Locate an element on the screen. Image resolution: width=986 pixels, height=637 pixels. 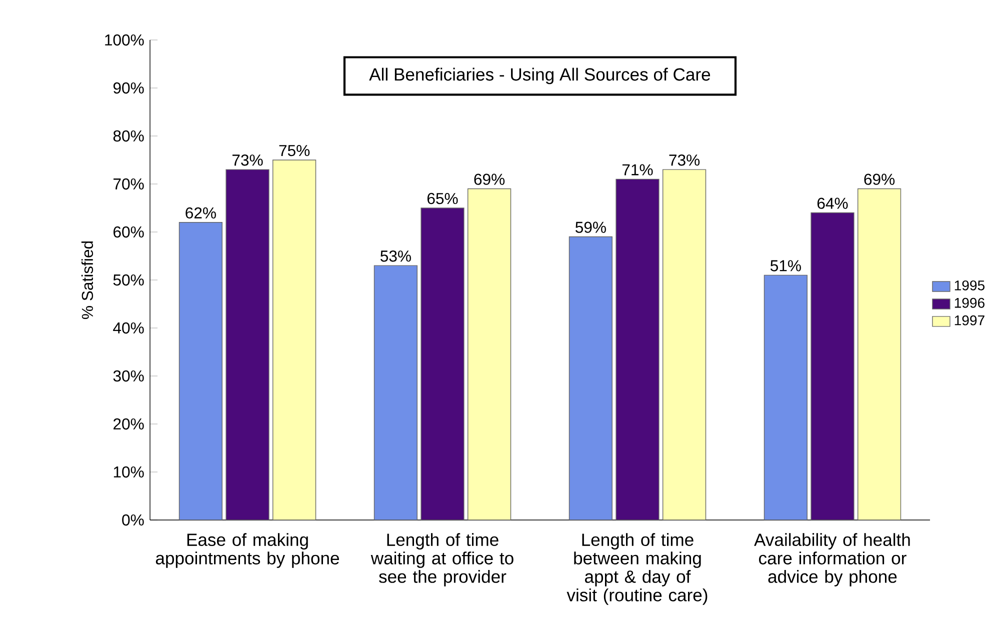
data-label: 51% is located at coordinates (785, 266).